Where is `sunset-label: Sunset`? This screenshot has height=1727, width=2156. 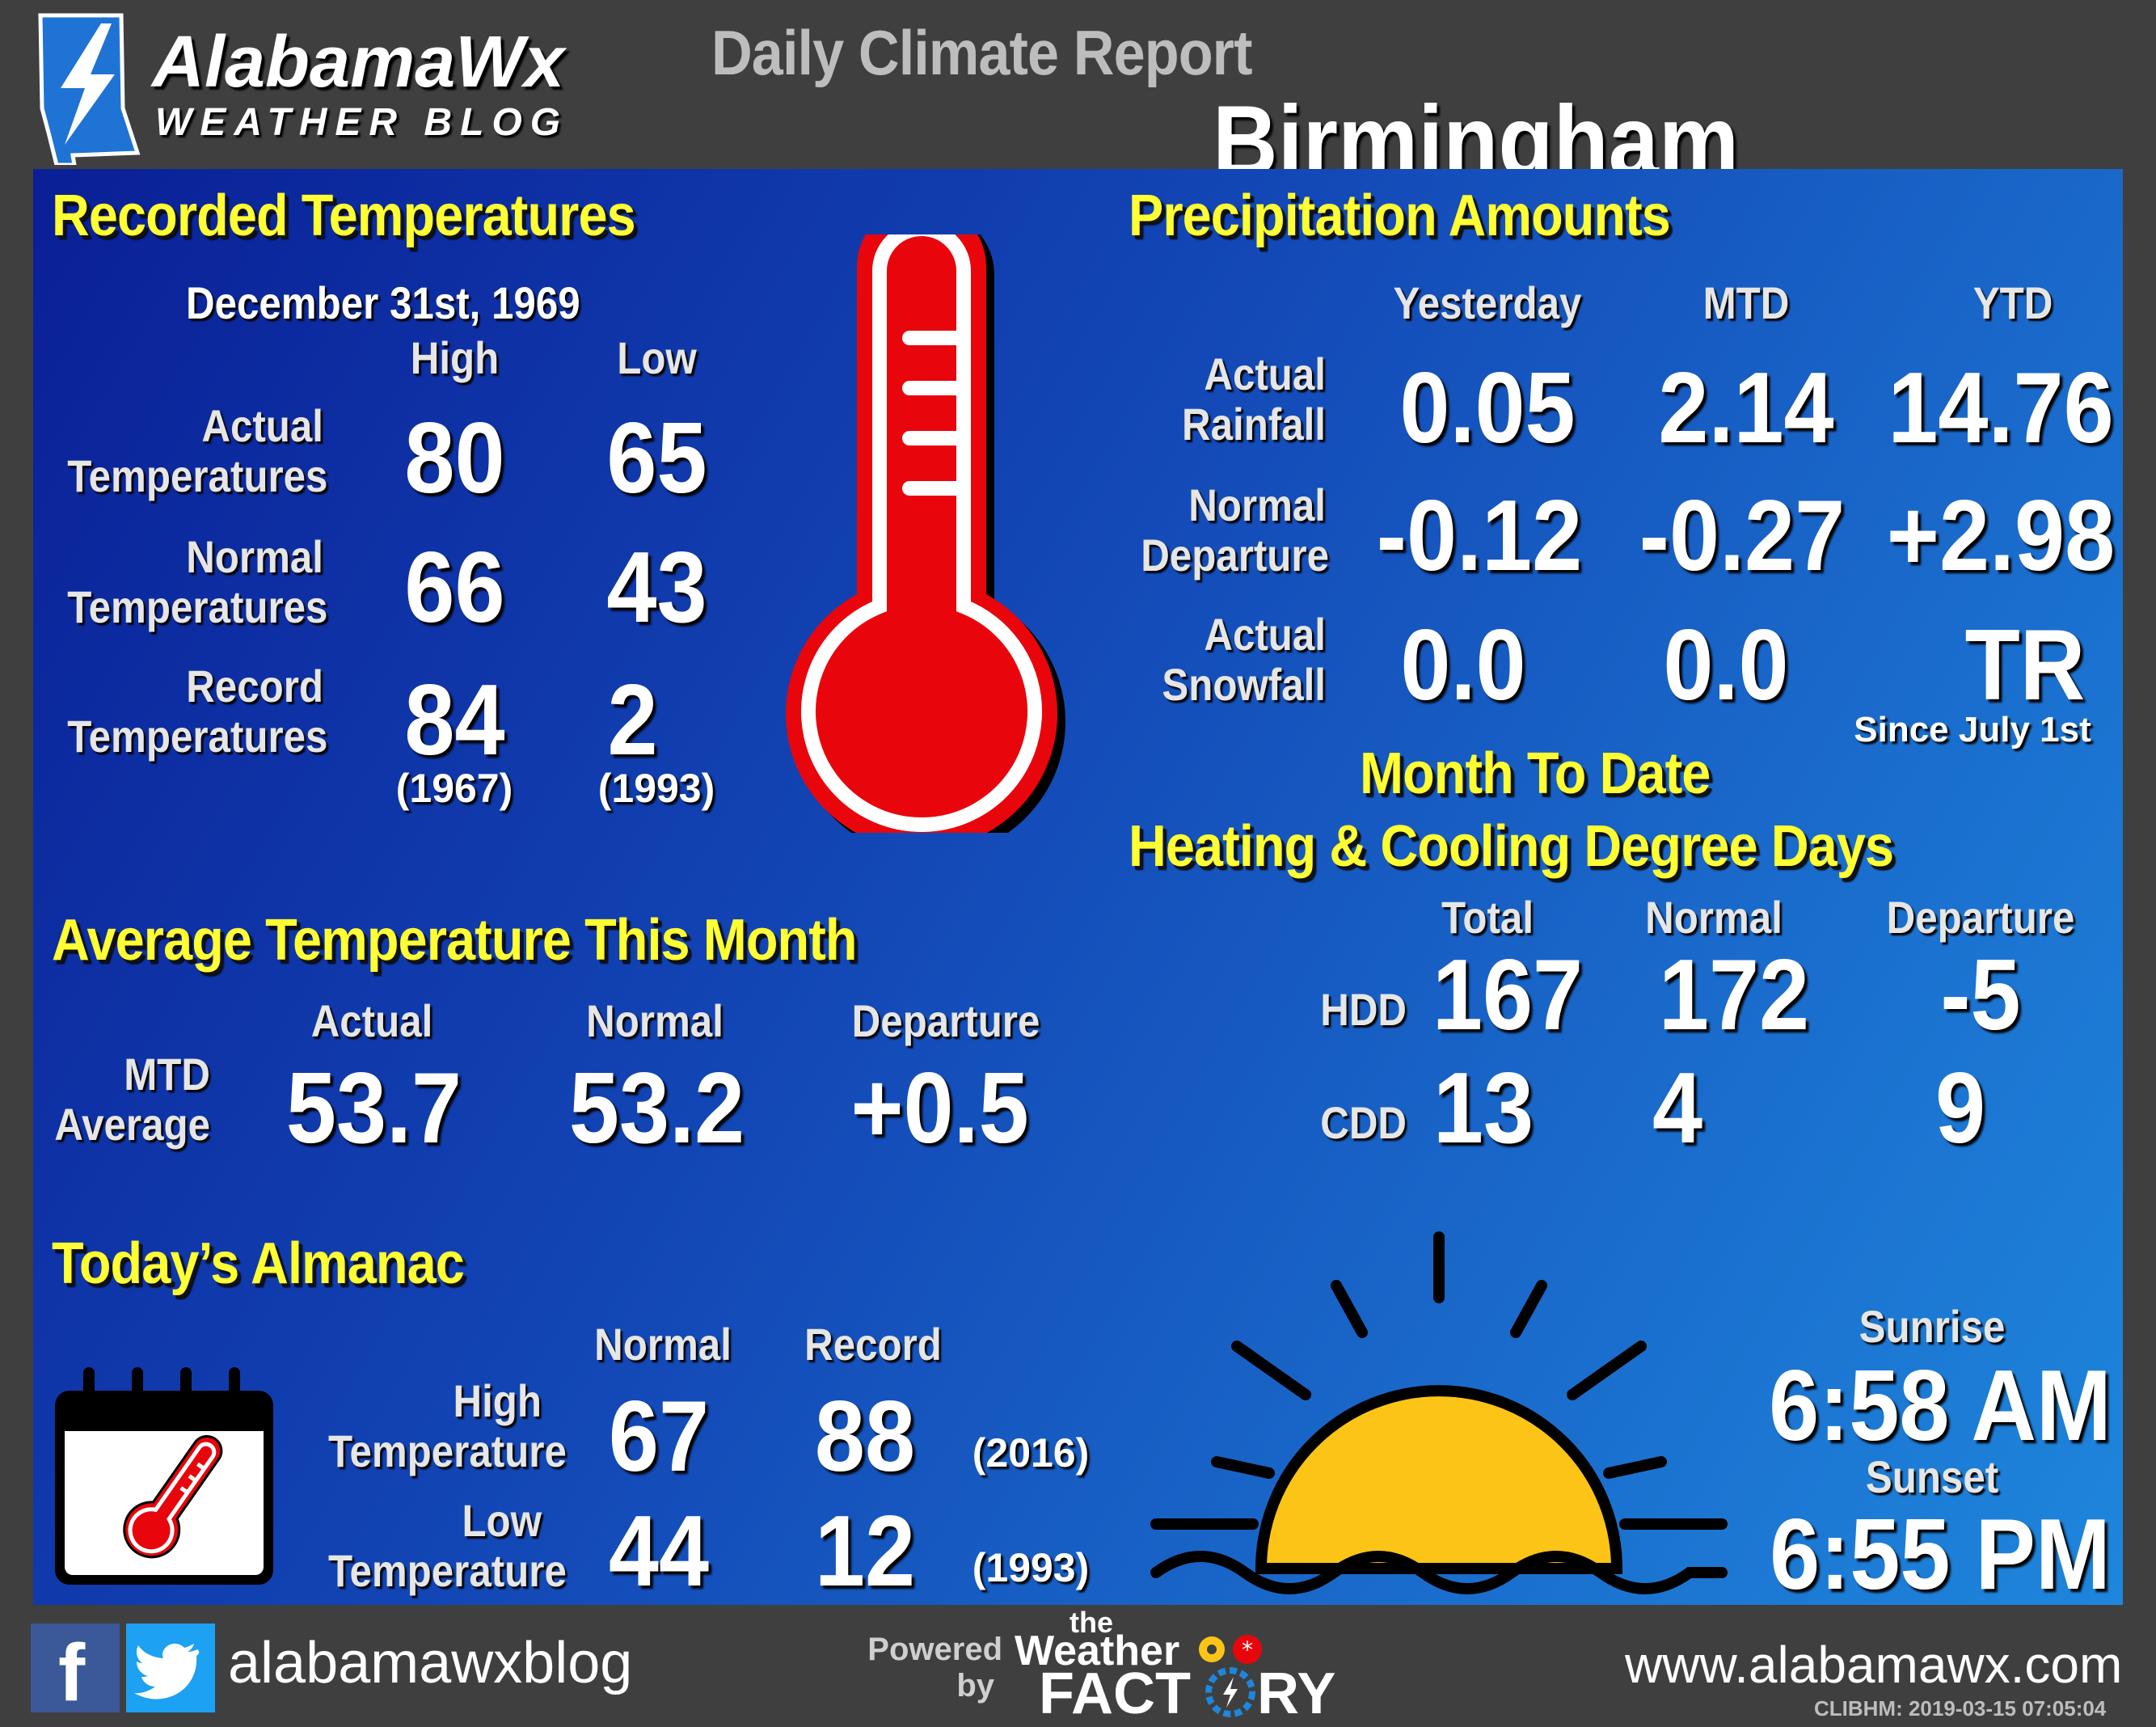
sunset-label: Sunset is located at coordinates (1933, 1476).